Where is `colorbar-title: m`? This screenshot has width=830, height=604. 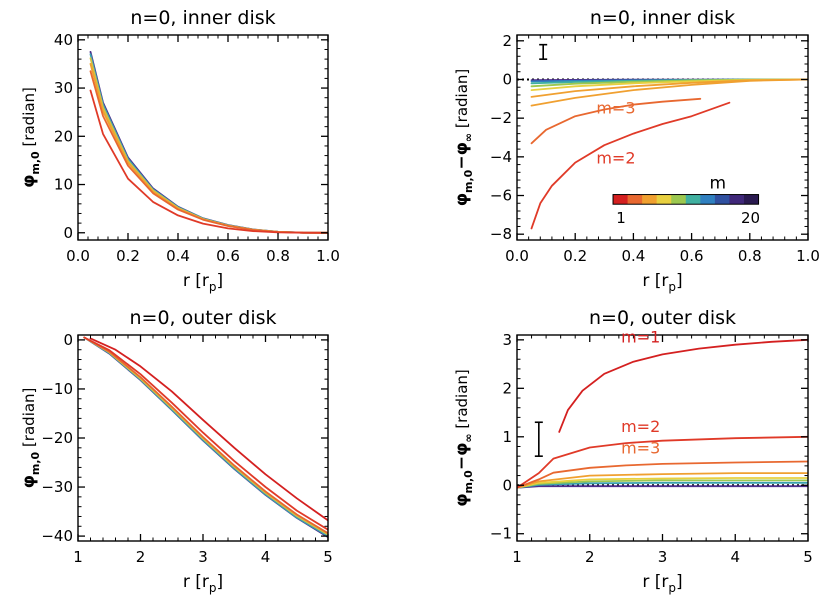
colorbar-title: m is located at coordinates (717, 184).